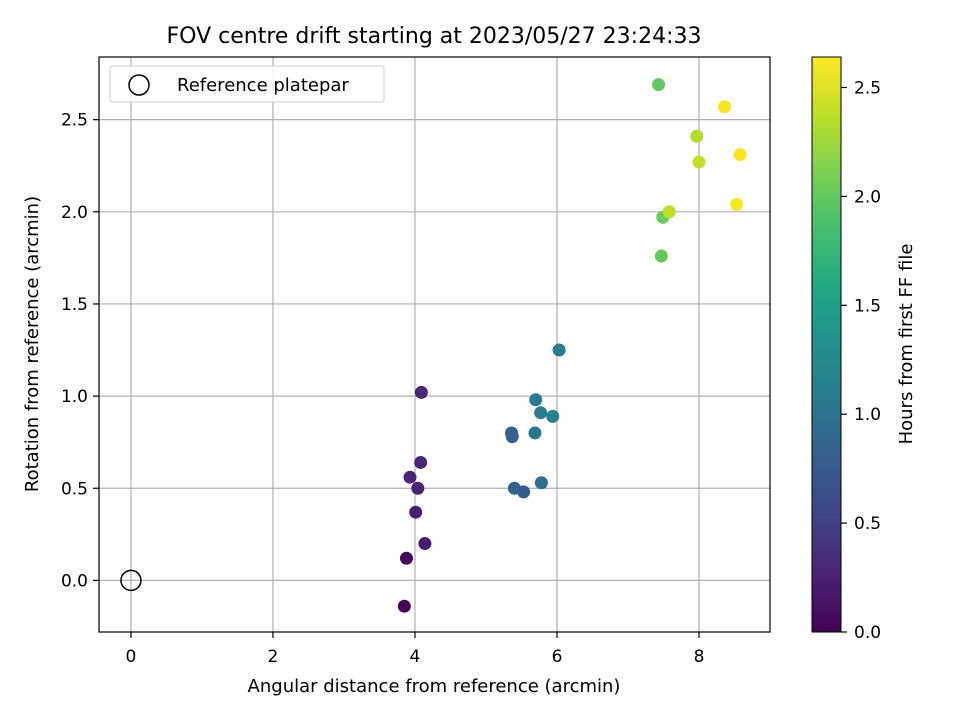 The width and height of the screenshot is (960, 720). I want to click on legend: Reference platepar, so click(247, 84).